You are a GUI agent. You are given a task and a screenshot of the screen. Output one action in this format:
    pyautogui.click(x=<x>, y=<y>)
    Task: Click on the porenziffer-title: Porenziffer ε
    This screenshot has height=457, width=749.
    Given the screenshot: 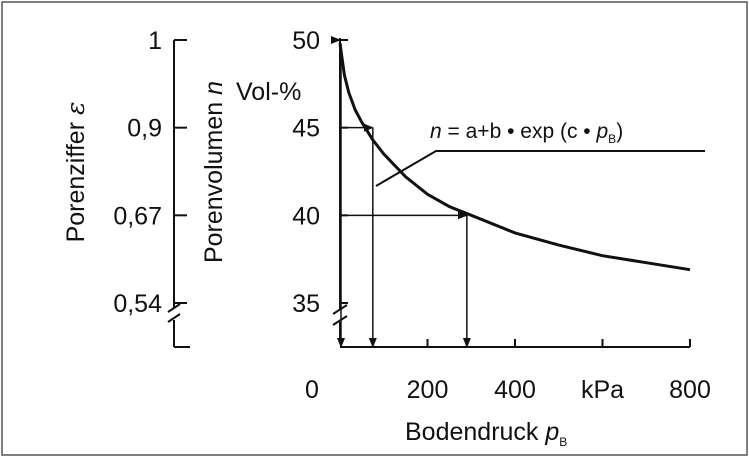 What is the action you would take?
    pyautogui.click(x=75, y=172)
    